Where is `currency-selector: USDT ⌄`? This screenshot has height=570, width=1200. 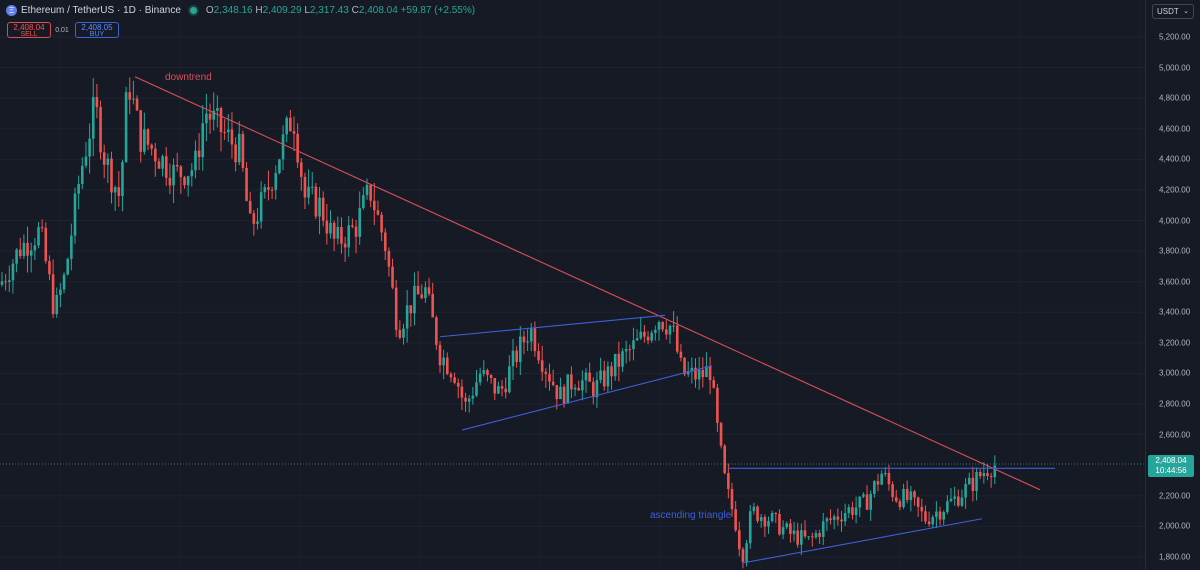
currency-selector: USDT ⌄ is located at coordinates (1173, 11).